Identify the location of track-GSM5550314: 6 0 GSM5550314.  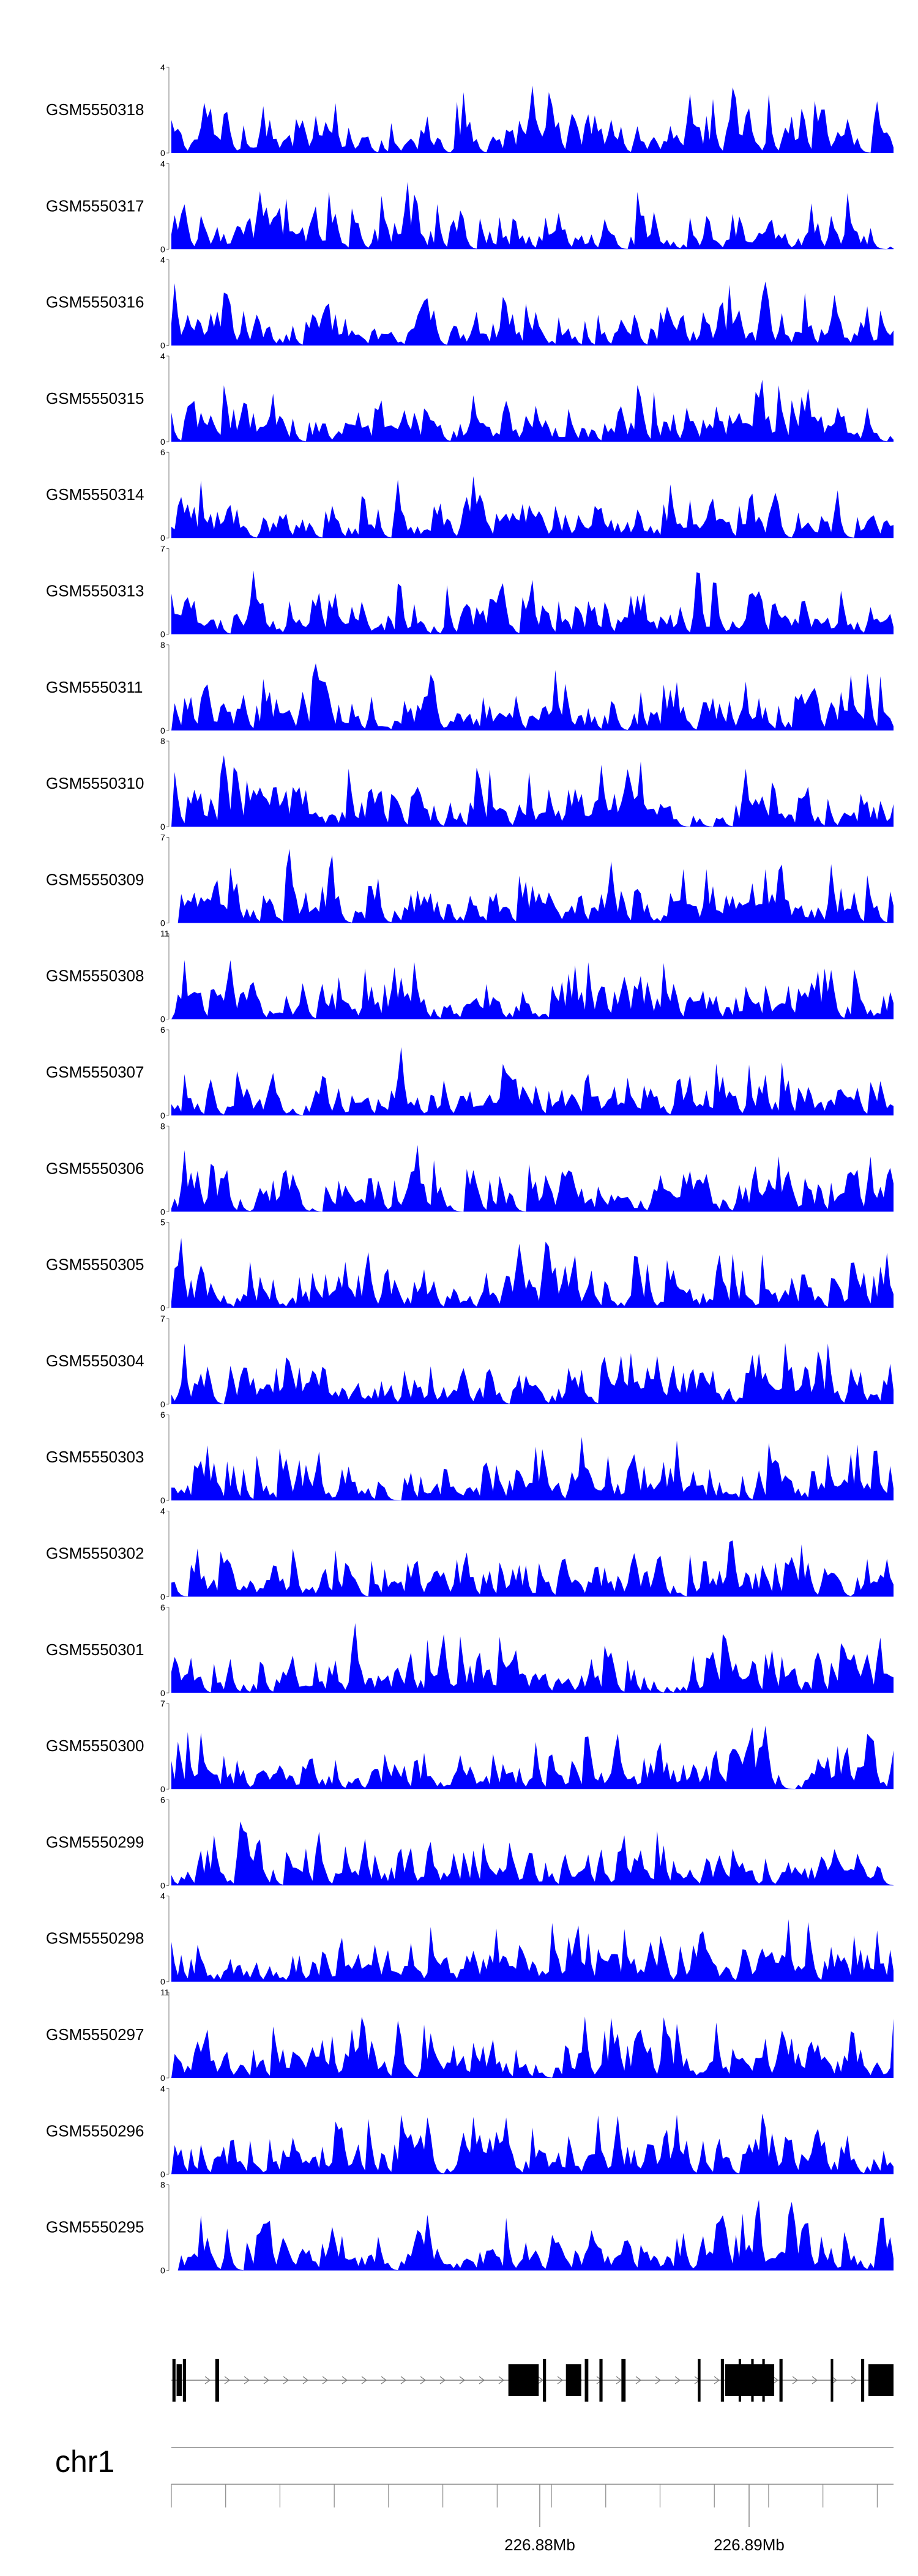
(470, 495).